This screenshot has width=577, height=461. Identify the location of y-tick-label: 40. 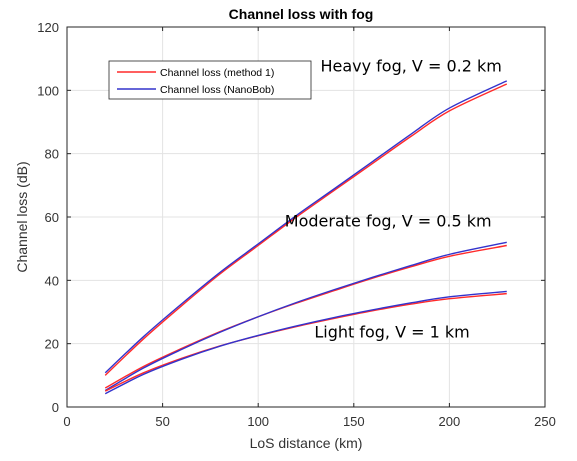
(52, 280).